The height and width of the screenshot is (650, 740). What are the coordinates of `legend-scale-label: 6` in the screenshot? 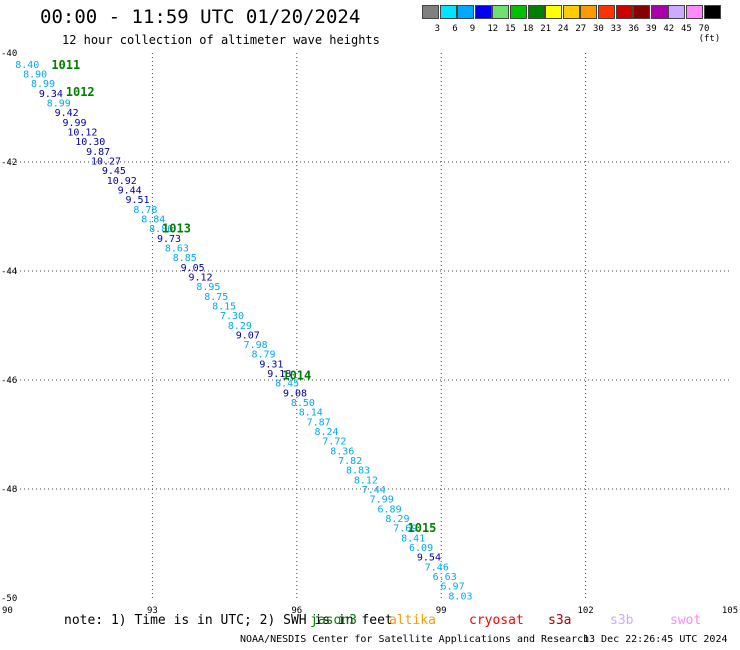 It's located at (455, 29).